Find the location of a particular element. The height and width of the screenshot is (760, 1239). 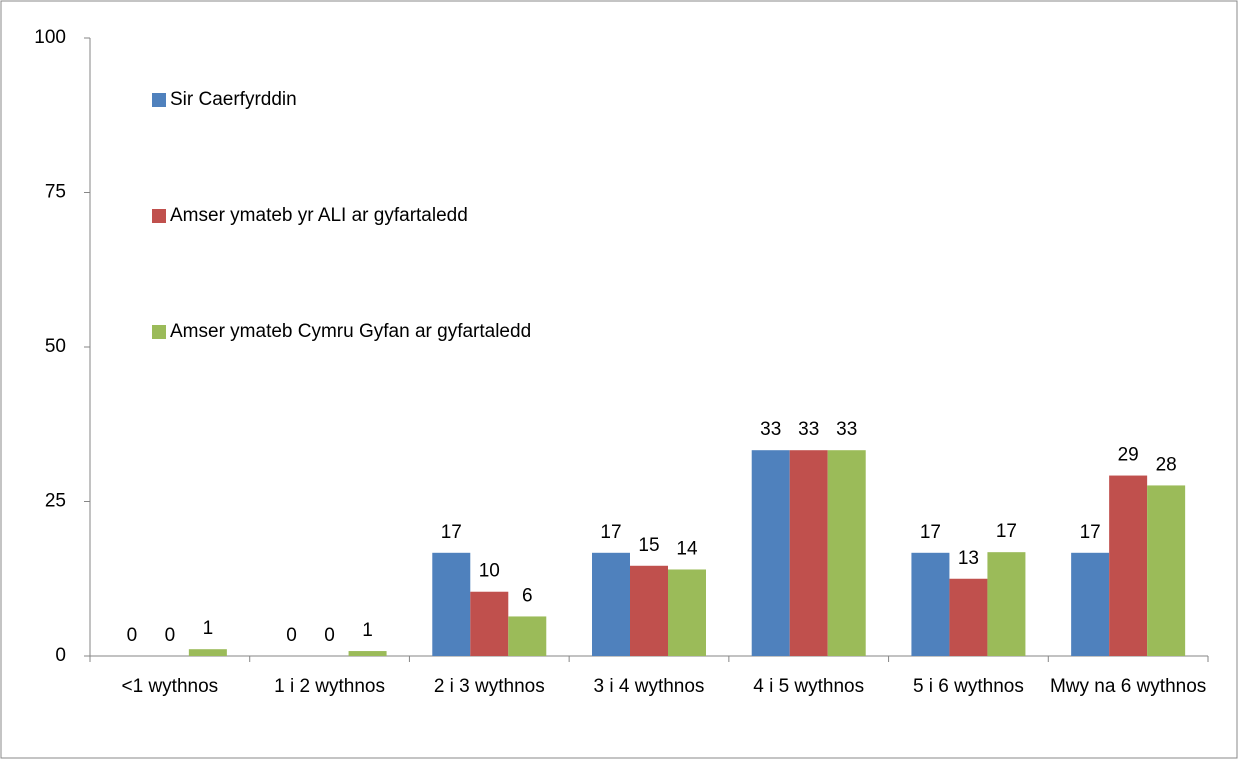

data-label: 29 is located at coordinates (1128, 455).